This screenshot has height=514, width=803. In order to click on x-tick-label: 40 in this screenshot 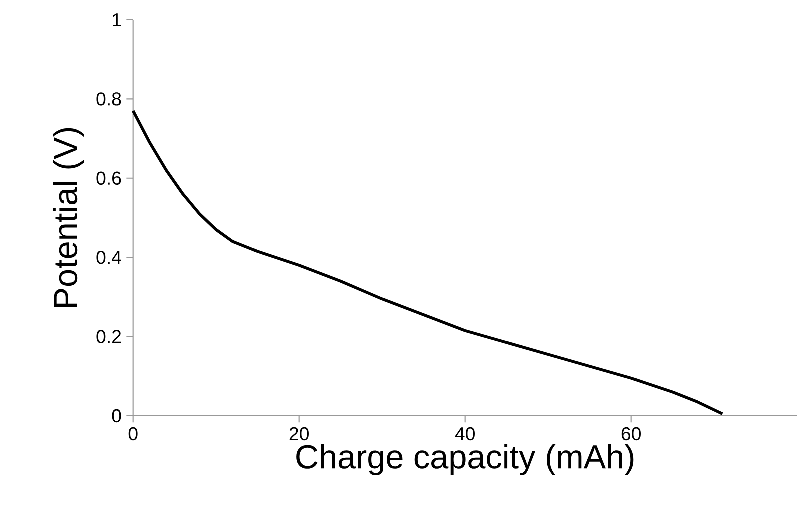, I will do `click(465, 434)`.